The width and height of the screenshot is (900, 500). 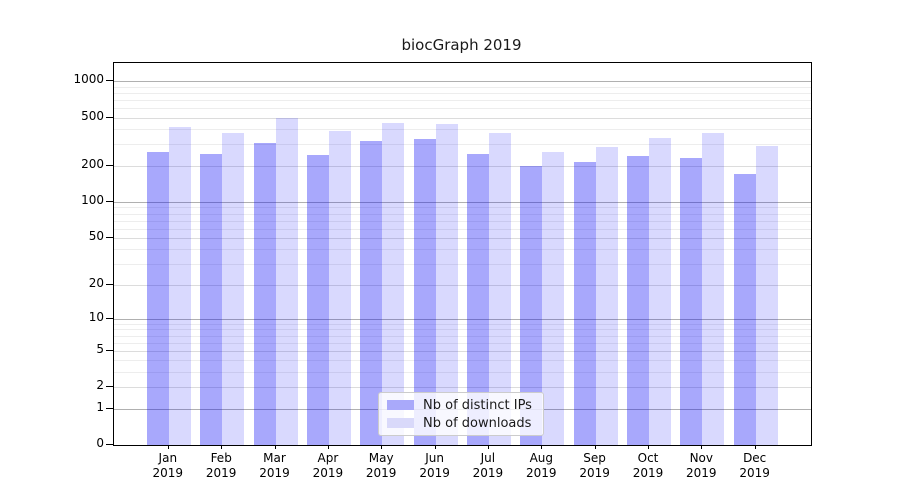 I want to click on xtick-label-jan: Jan 2019, so click(x=168, y=466).